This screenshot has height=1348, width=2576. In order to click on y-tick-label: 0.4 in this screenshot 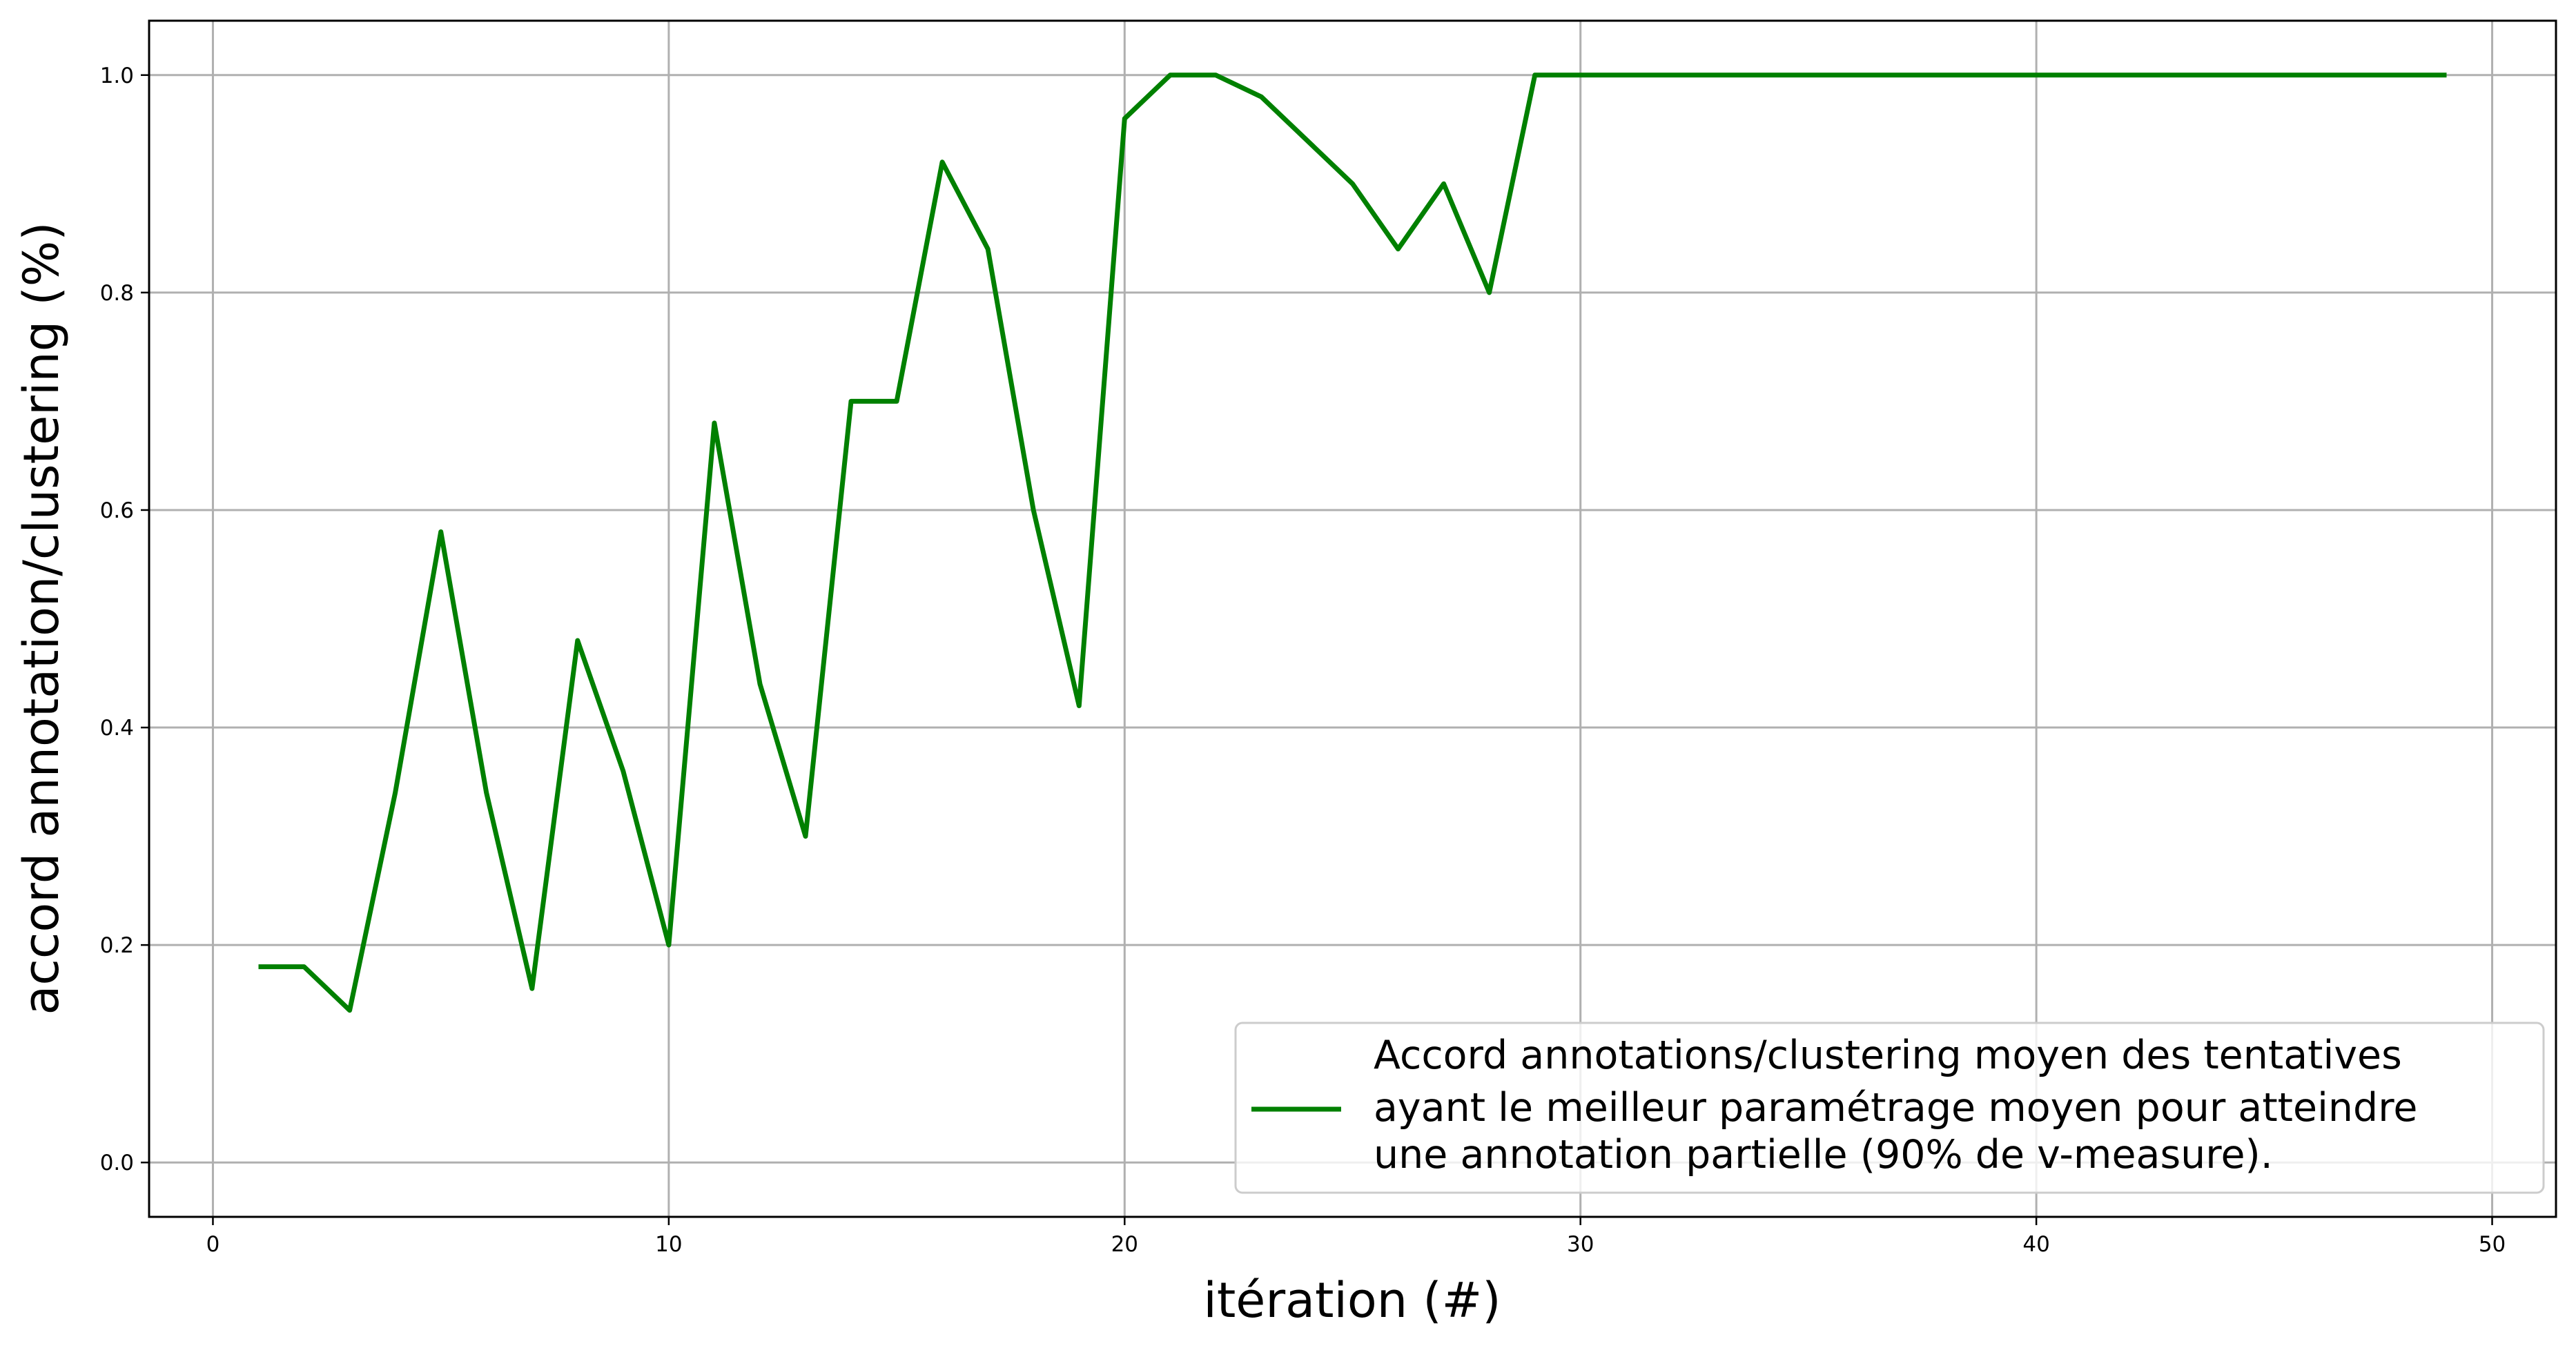, I will do `click(117, 728)`.